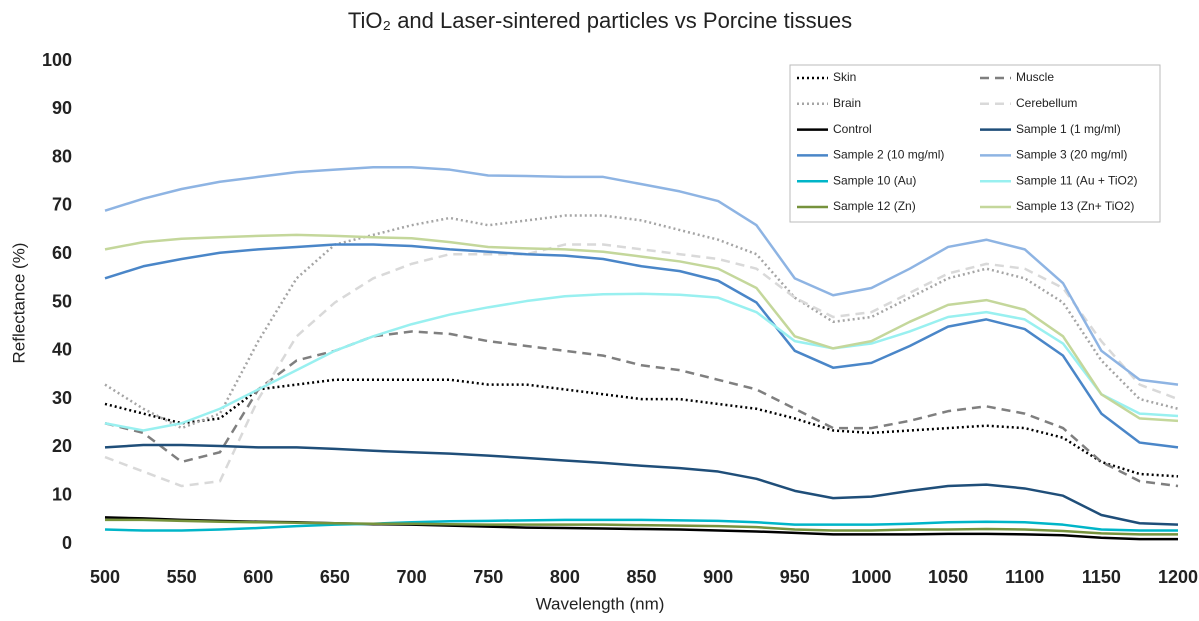 The width and height of the screenshot is (1199, 621). What do you see at coordinates (67, 543) in the screenshot?
I see `y-tick-label: 0` at bounding box center [67, 543].